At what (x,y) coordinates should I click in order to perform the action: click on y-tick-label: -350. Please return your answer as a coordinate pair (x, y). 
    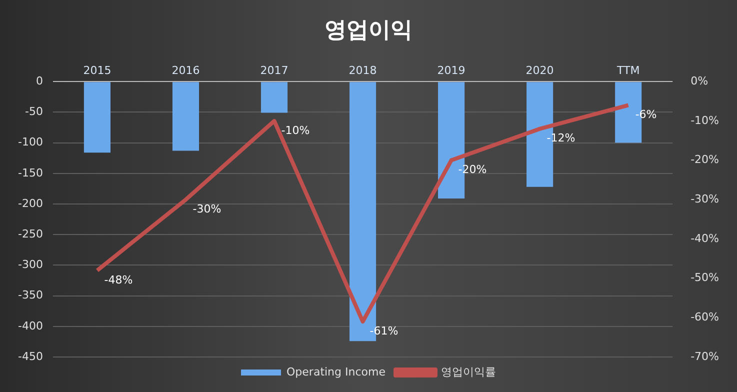
    Looking at the image, I should click on (30, 295).